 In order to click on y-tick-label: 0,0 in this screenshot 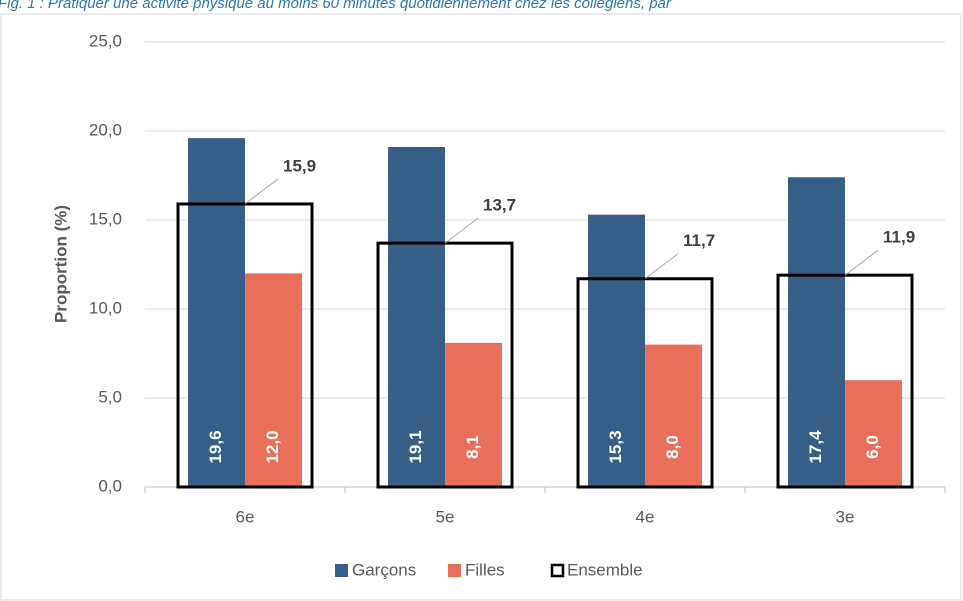, I will do `click(110, 485)`.